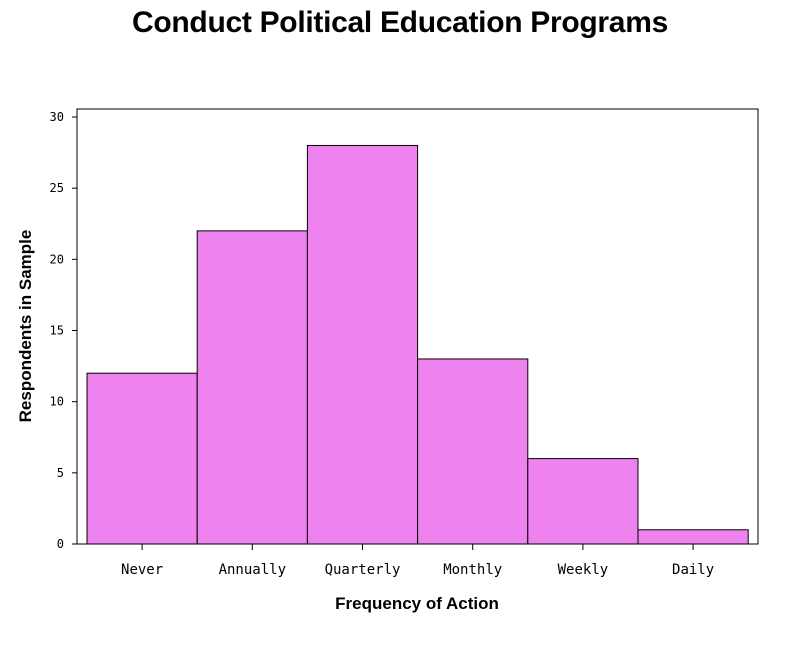  I want to click on y-tick-label: 0, so click(60, 544).